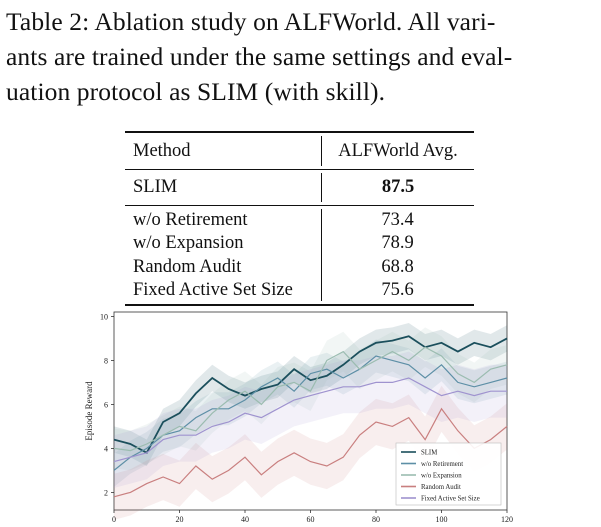  What do you see at coordinates (397, 220) in the screenshot?
I see `row-value: 73.4` at bounding box center [397, 220].